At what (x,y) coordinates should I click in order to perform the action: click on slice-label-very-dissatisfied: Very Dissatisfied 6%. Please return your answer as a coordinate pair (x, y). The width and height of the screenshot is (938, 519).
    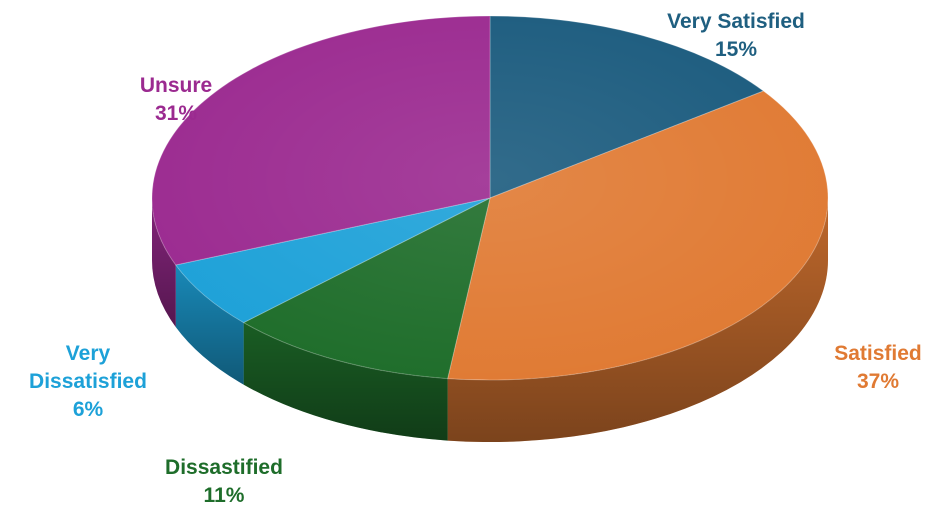
    Looking at the image, I should click on (88, 382).